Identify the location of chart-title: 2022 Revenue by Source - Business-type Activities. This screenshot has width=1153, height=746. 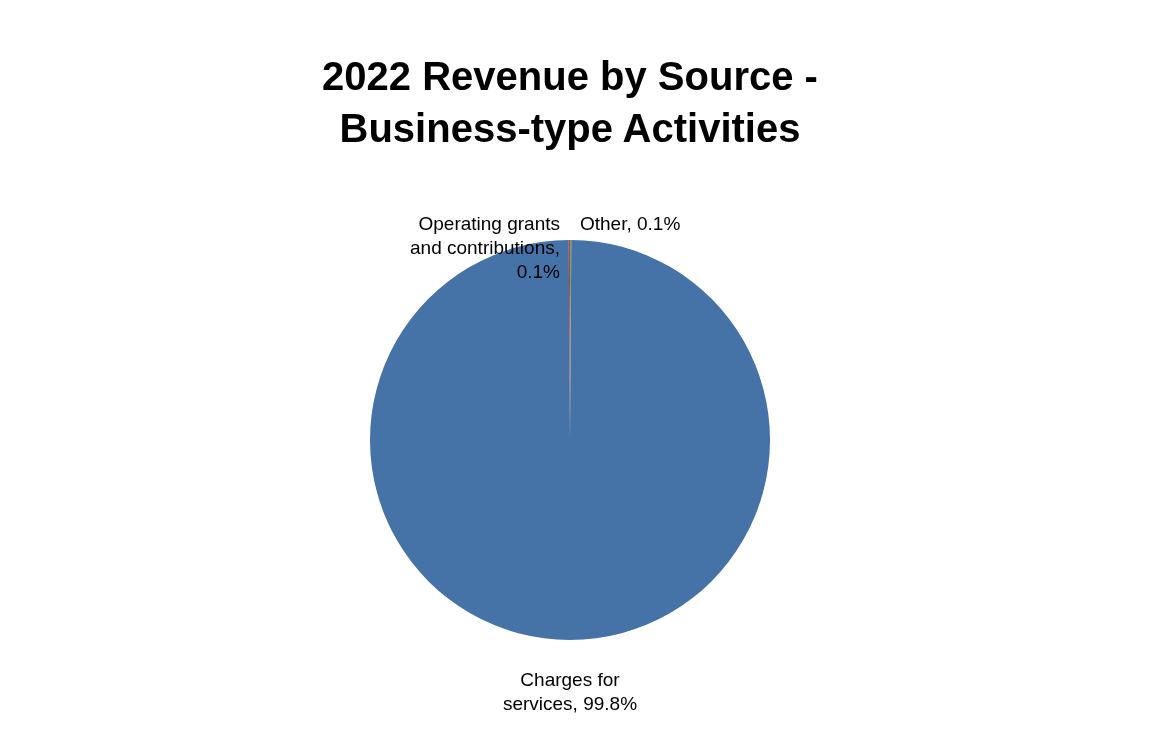
(570, 102).